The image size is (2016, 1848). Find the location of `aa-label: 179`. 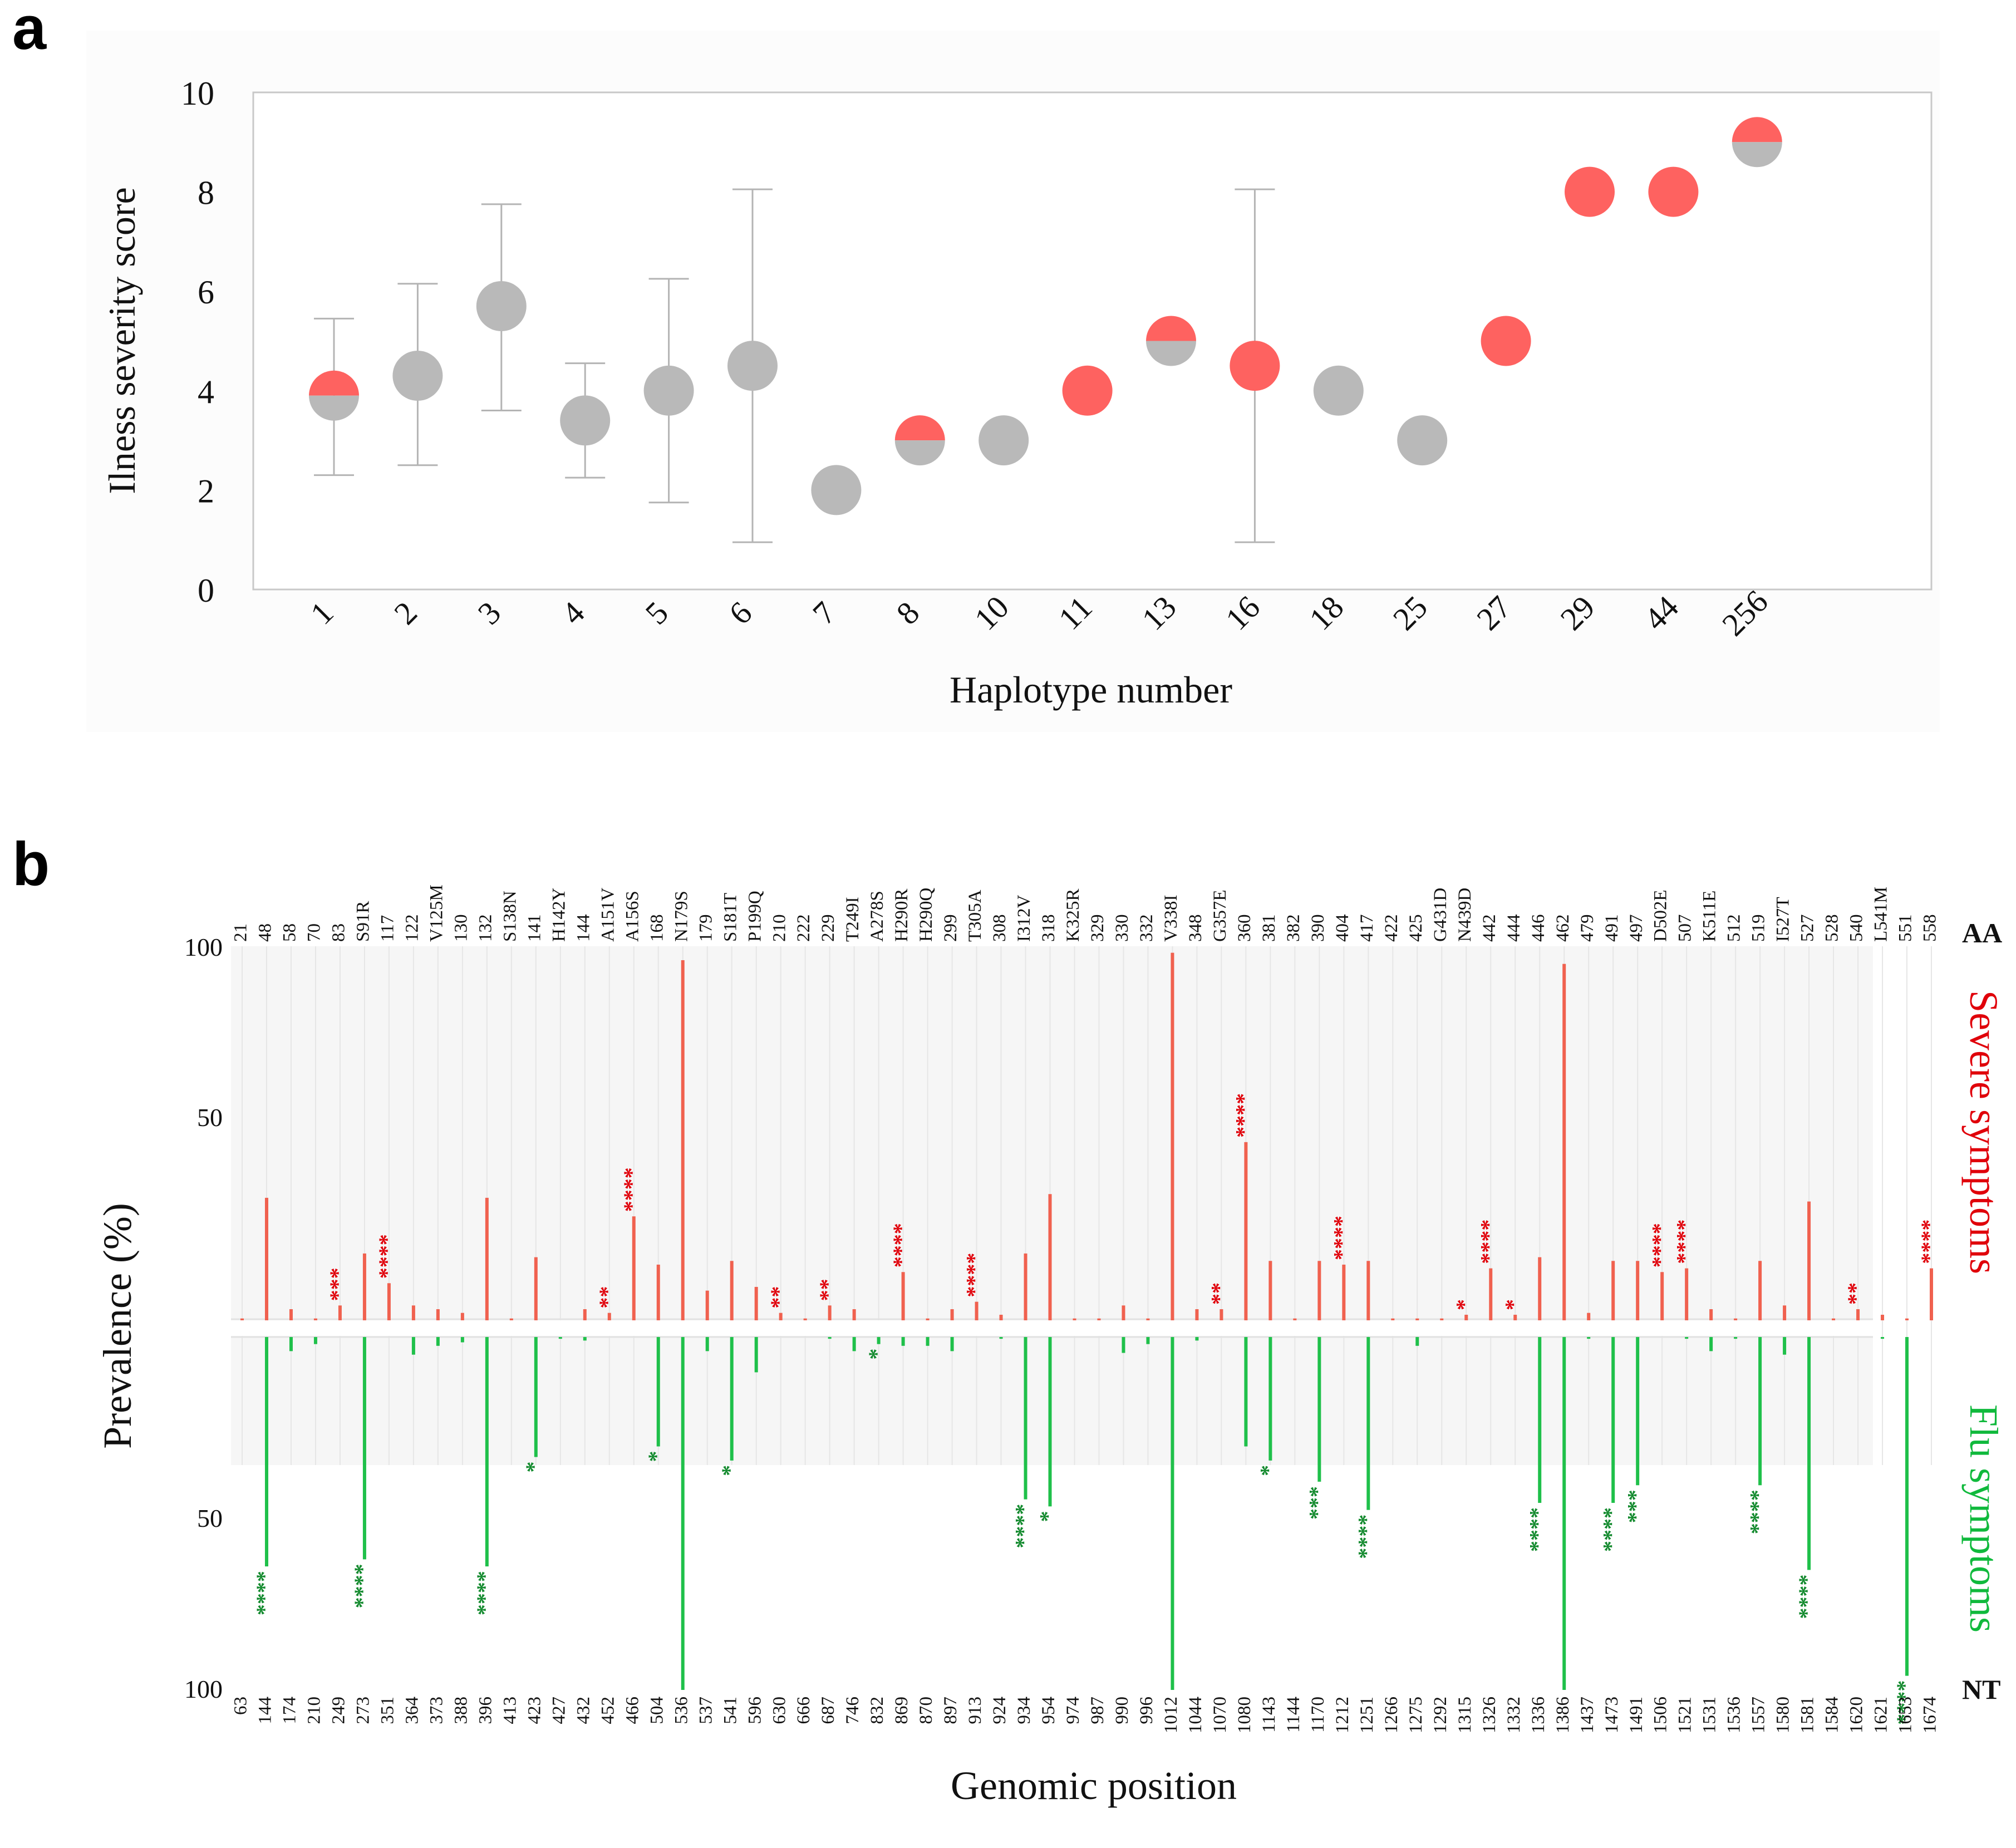

aa-label: 179 is located at coordinates (706, 928).